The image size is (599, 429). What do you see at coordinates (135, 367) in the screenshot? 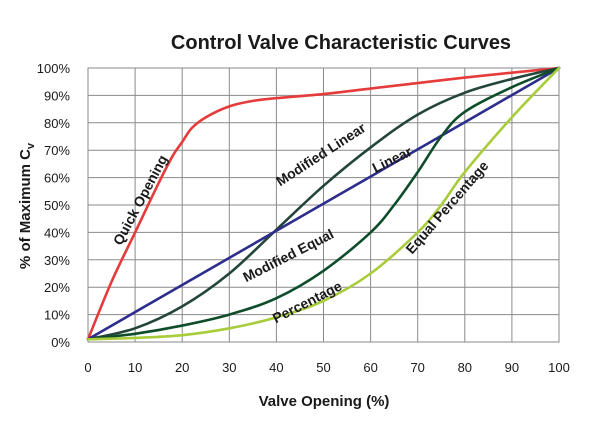
I see `x-tick-label: 10` at bounding box center [135, 367].